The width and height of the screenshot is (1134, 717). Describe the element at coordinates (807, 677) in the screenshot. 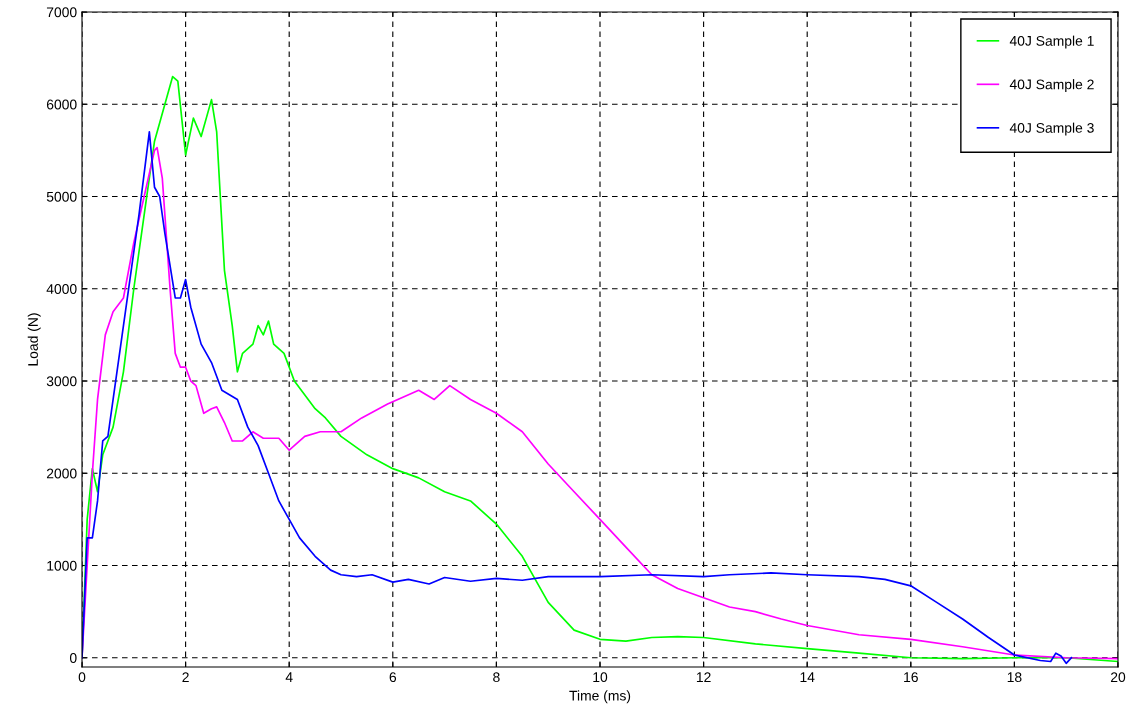

I see `x-tick-label: 14` at that location.